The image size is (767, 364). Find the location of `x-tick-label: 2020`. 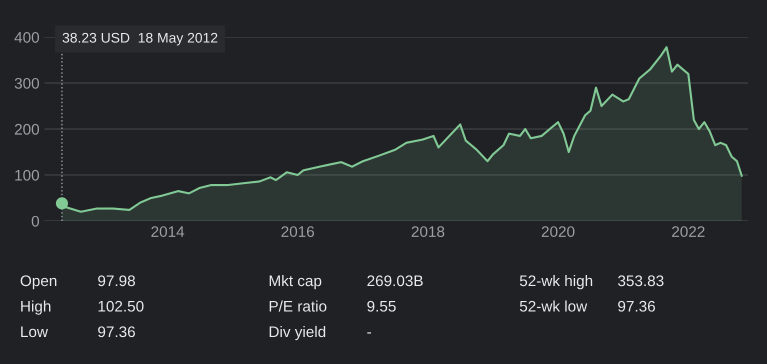

x-tick-label: 2020 is located at coordinates (558, 232).